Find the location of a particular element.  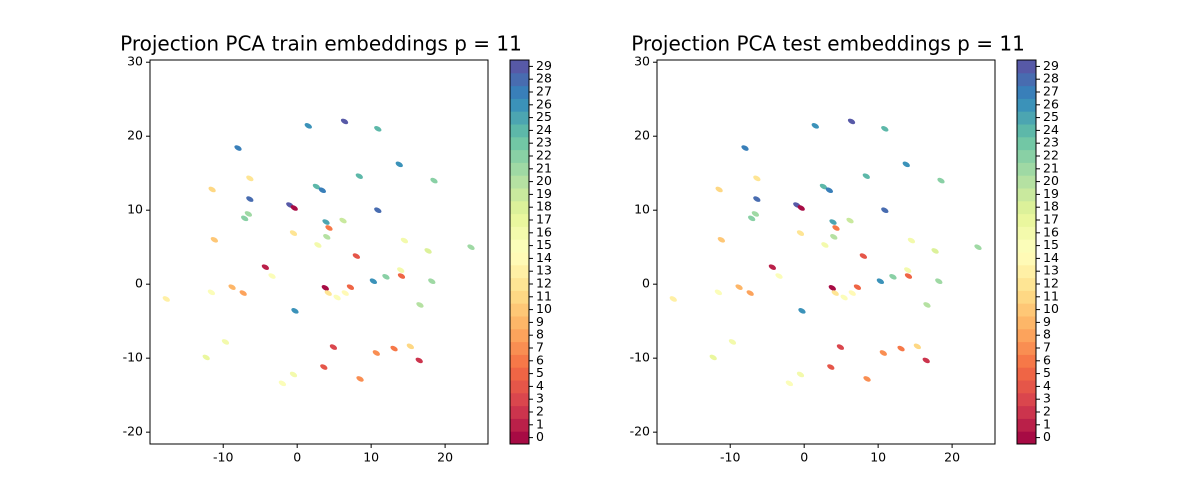

colorbar-tick-label: 14 is located at coordinates (544, 257).